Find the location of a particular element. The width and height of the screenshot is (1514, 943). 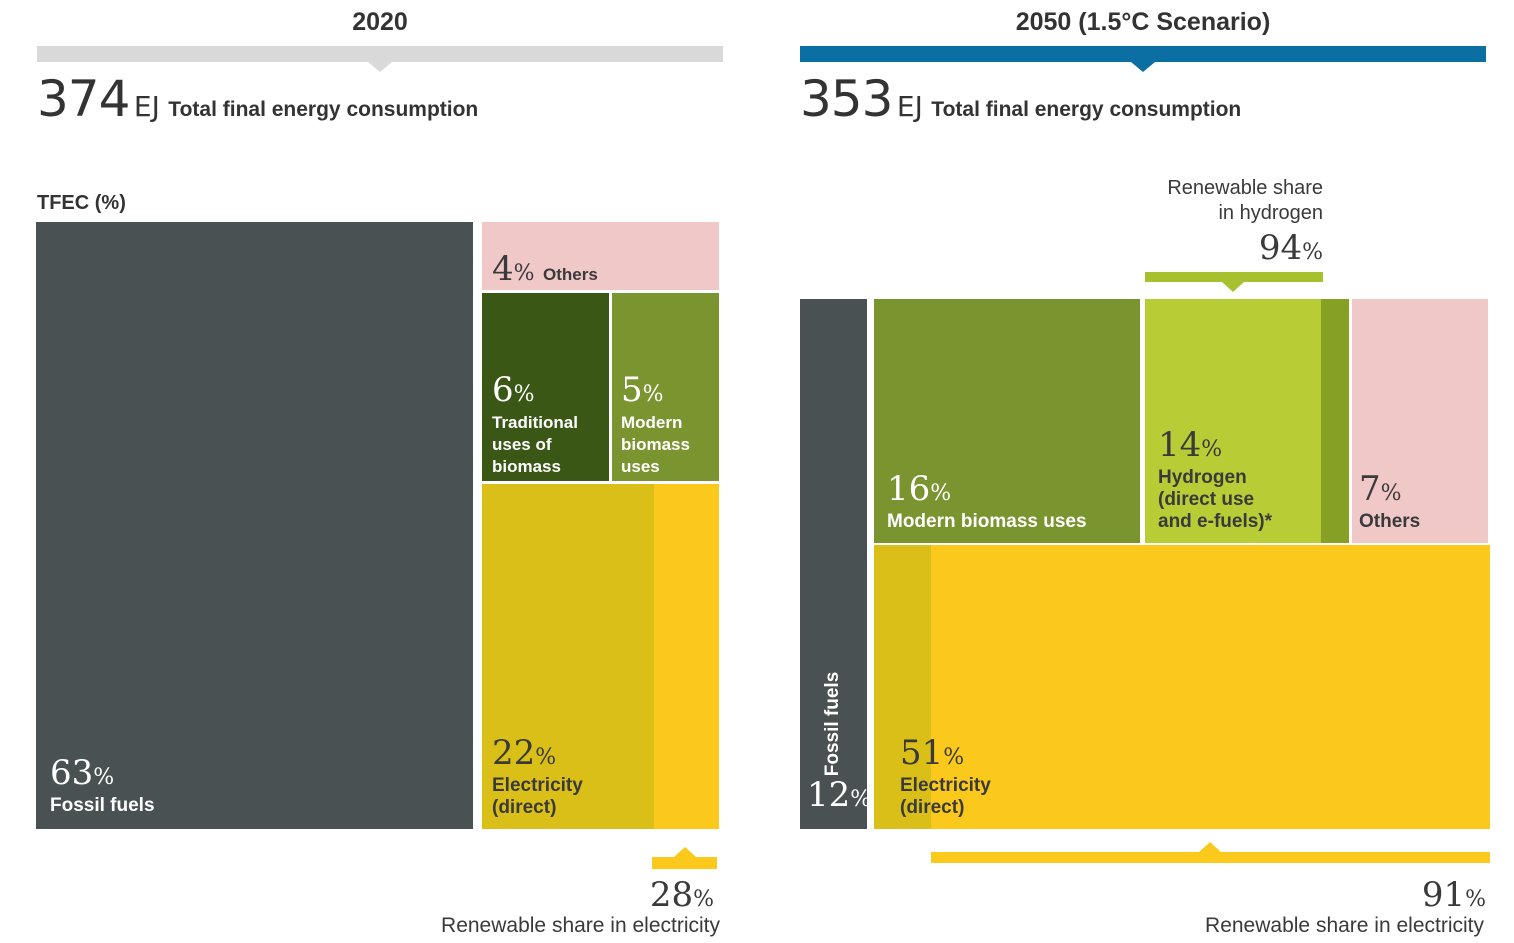

share-value-number: 91 is located at coordinates (1443, 895).